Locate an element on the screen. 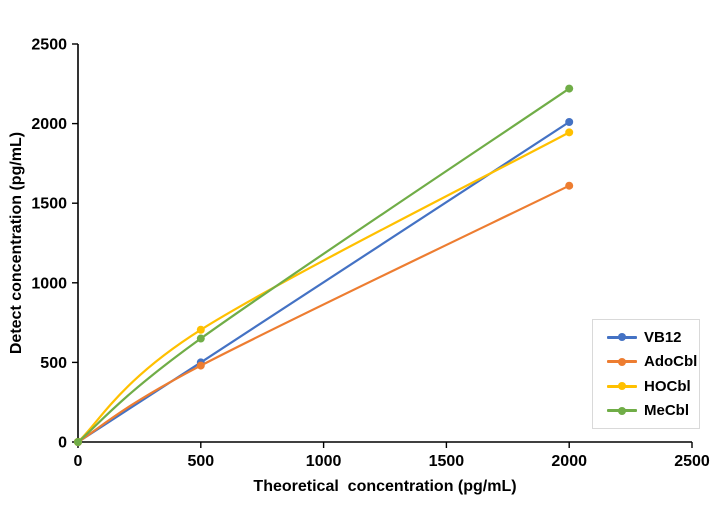 The image size is (721, 517). legend-label: AdoCbl is located at coordinates (671, 362).